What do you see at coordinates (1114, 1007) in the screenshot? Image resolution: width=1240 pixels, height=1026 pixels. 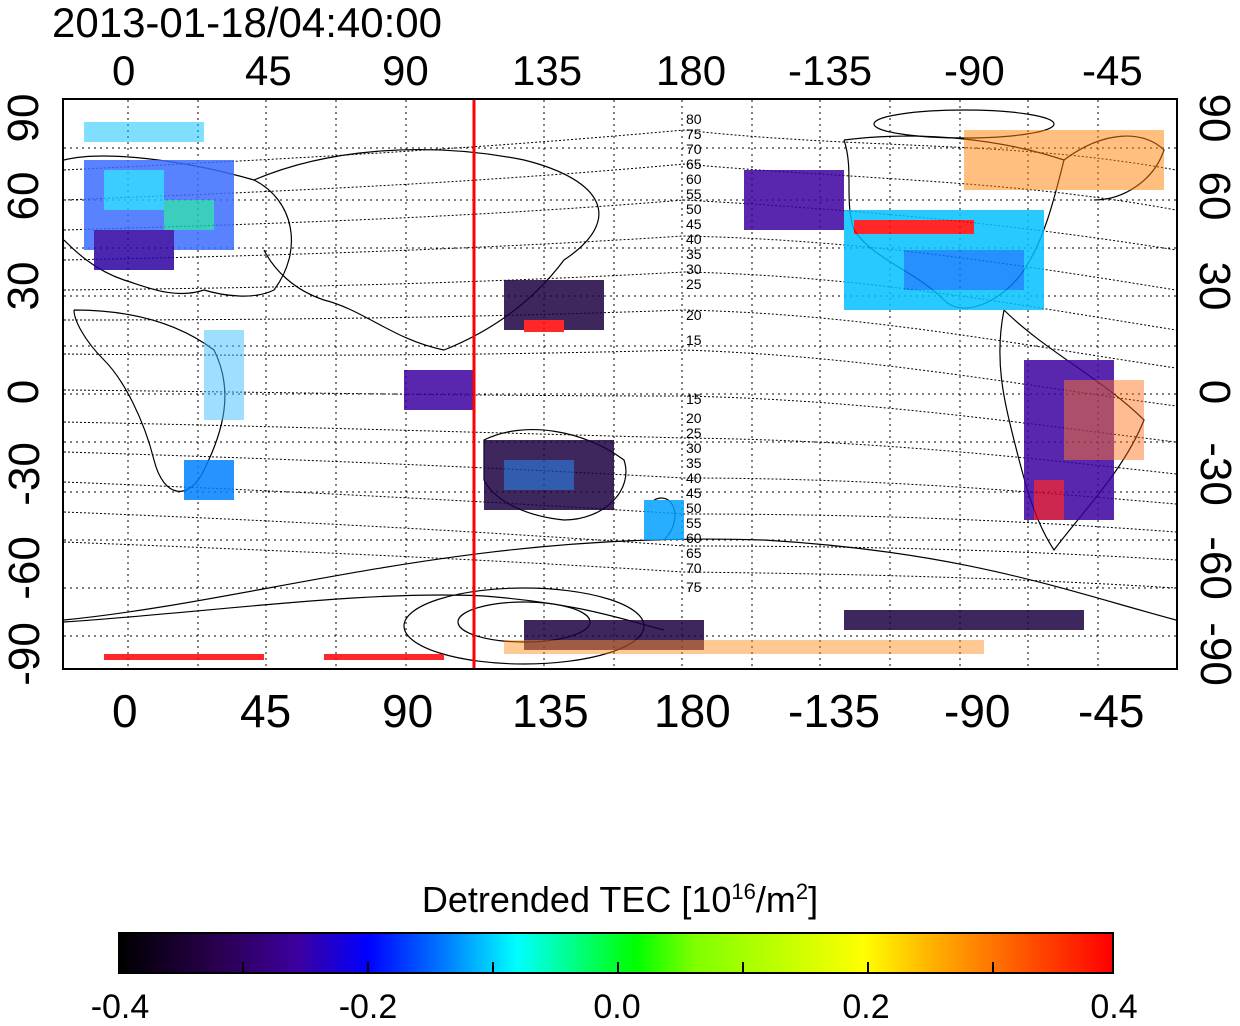 I see `colorbar-label: 0.4` at bounding box center [1114, 1007].